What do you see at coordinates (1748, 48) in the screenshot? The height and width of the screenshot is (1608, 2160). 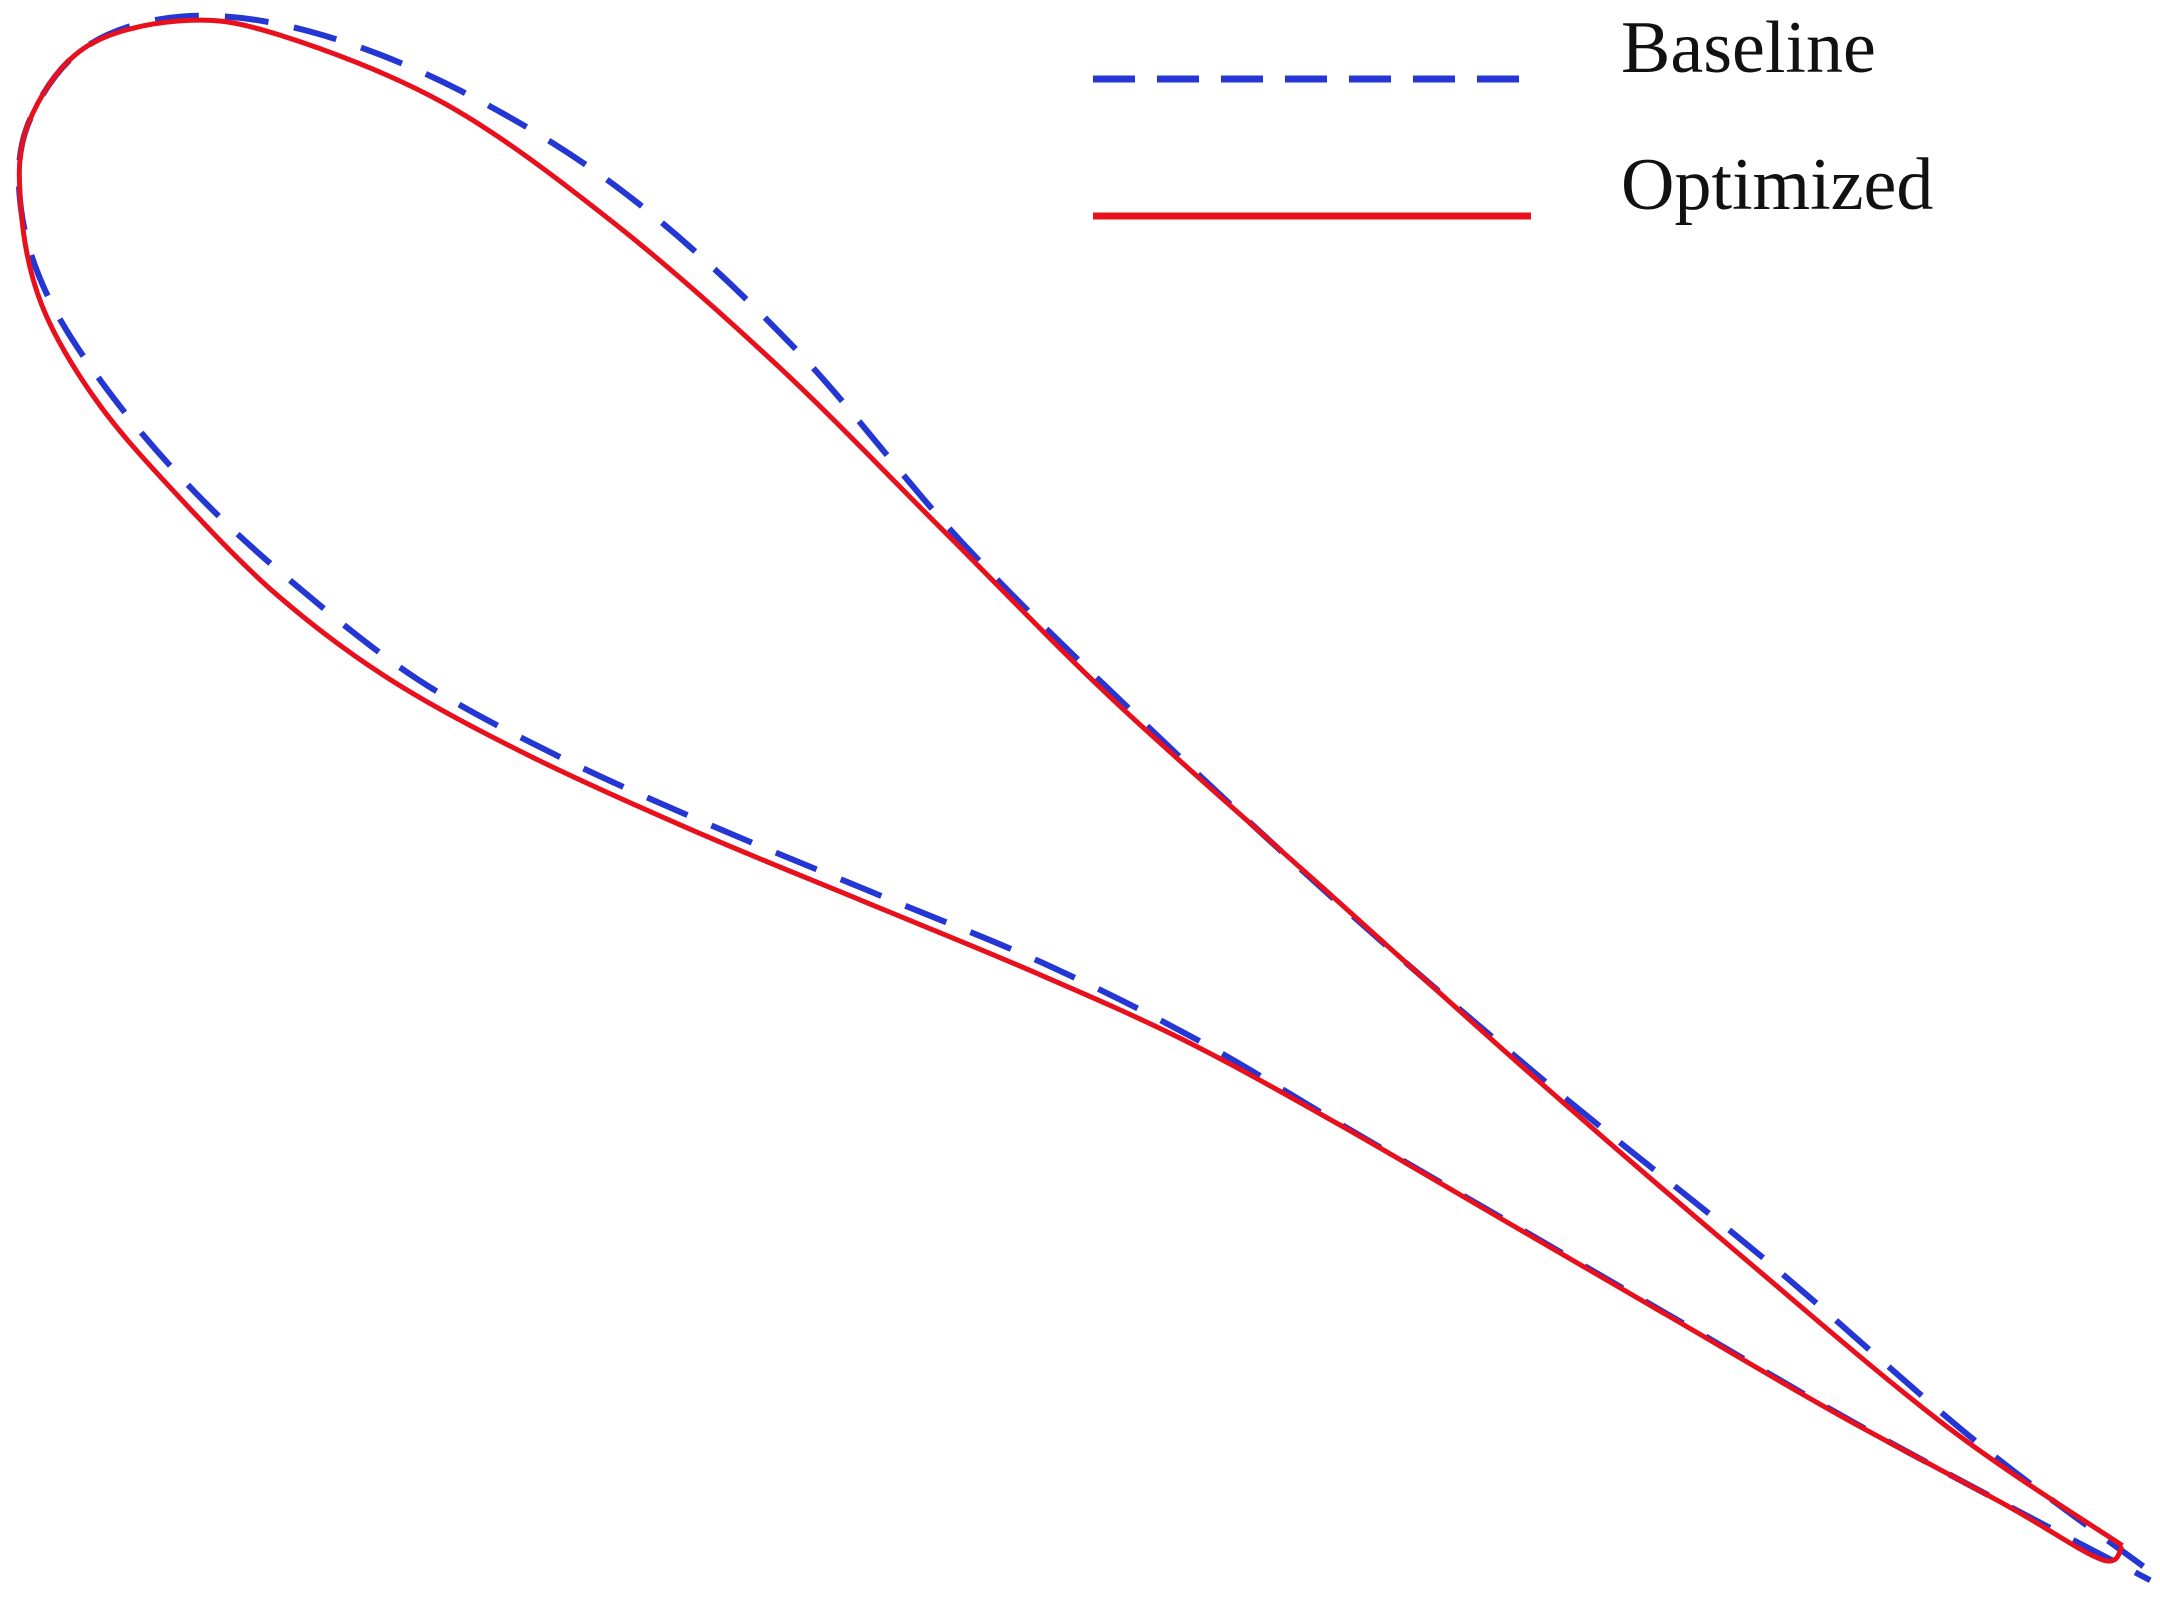 I see `legend-label: Baseline` at bounding box center [1748, 48].